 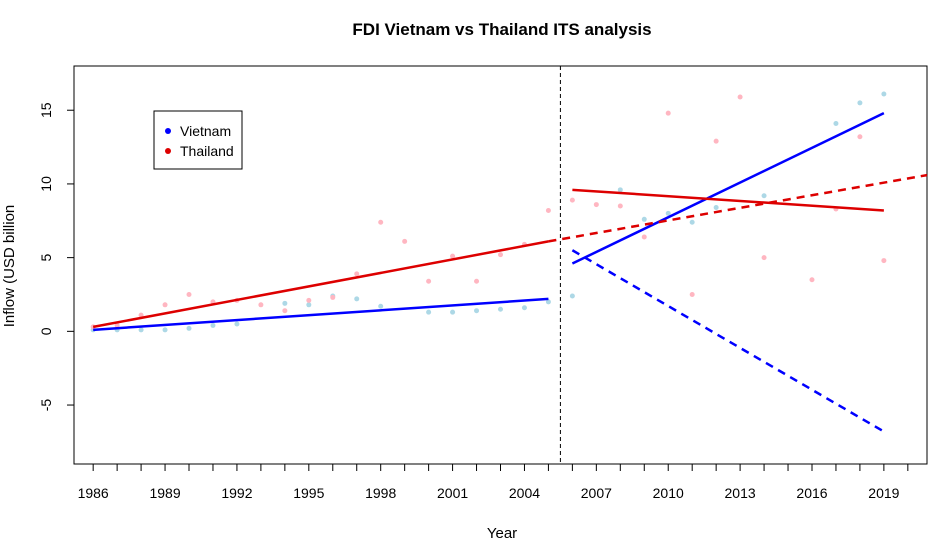 I want to click on thailand-point-2013, so click(x=740, y=97).